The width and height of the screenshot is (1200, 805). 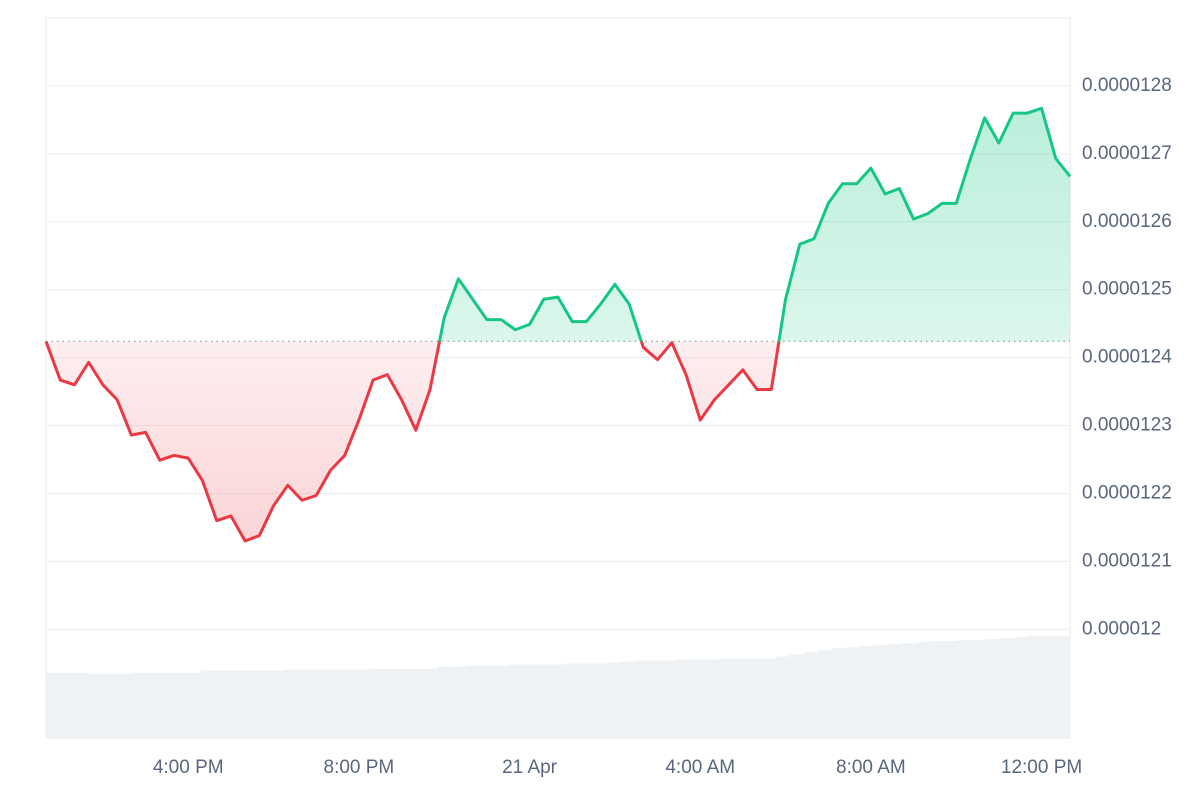 What do you see at coordinates (1127, 85) in the screenshot?
I see `y-tick-label: 0.0000128` at bounding box center [1127, 85].